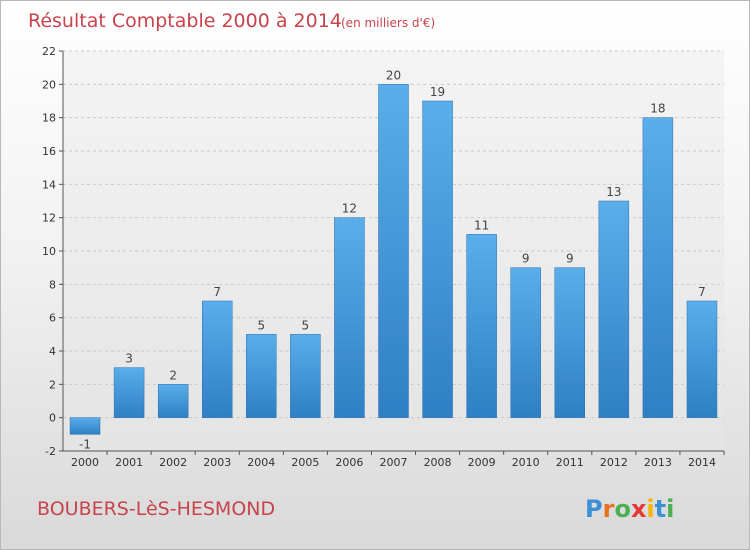 The width and height of the screenshot is (750, 551). Describe the element at coordinates (526, 462) in the screenshot. I see `x-tick-label: 2010` at that location.